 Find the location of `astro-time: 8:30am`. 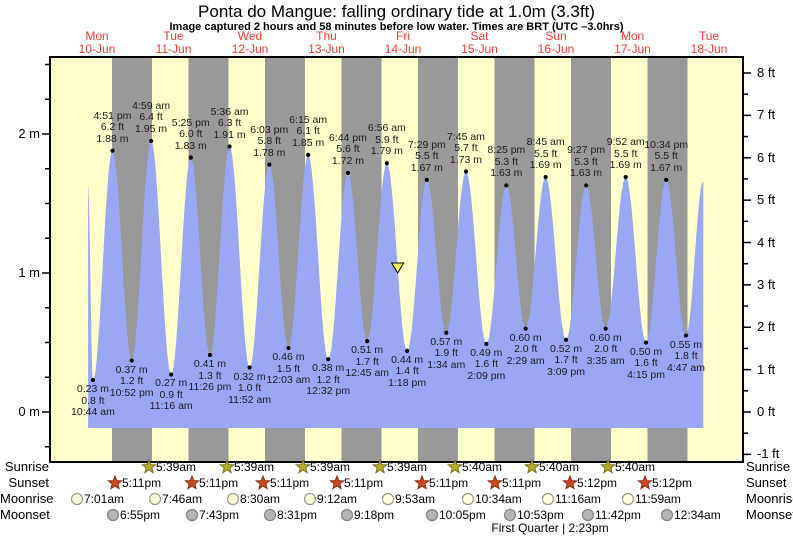

astro-time: 8:30am is located at coordinates (260, 499).